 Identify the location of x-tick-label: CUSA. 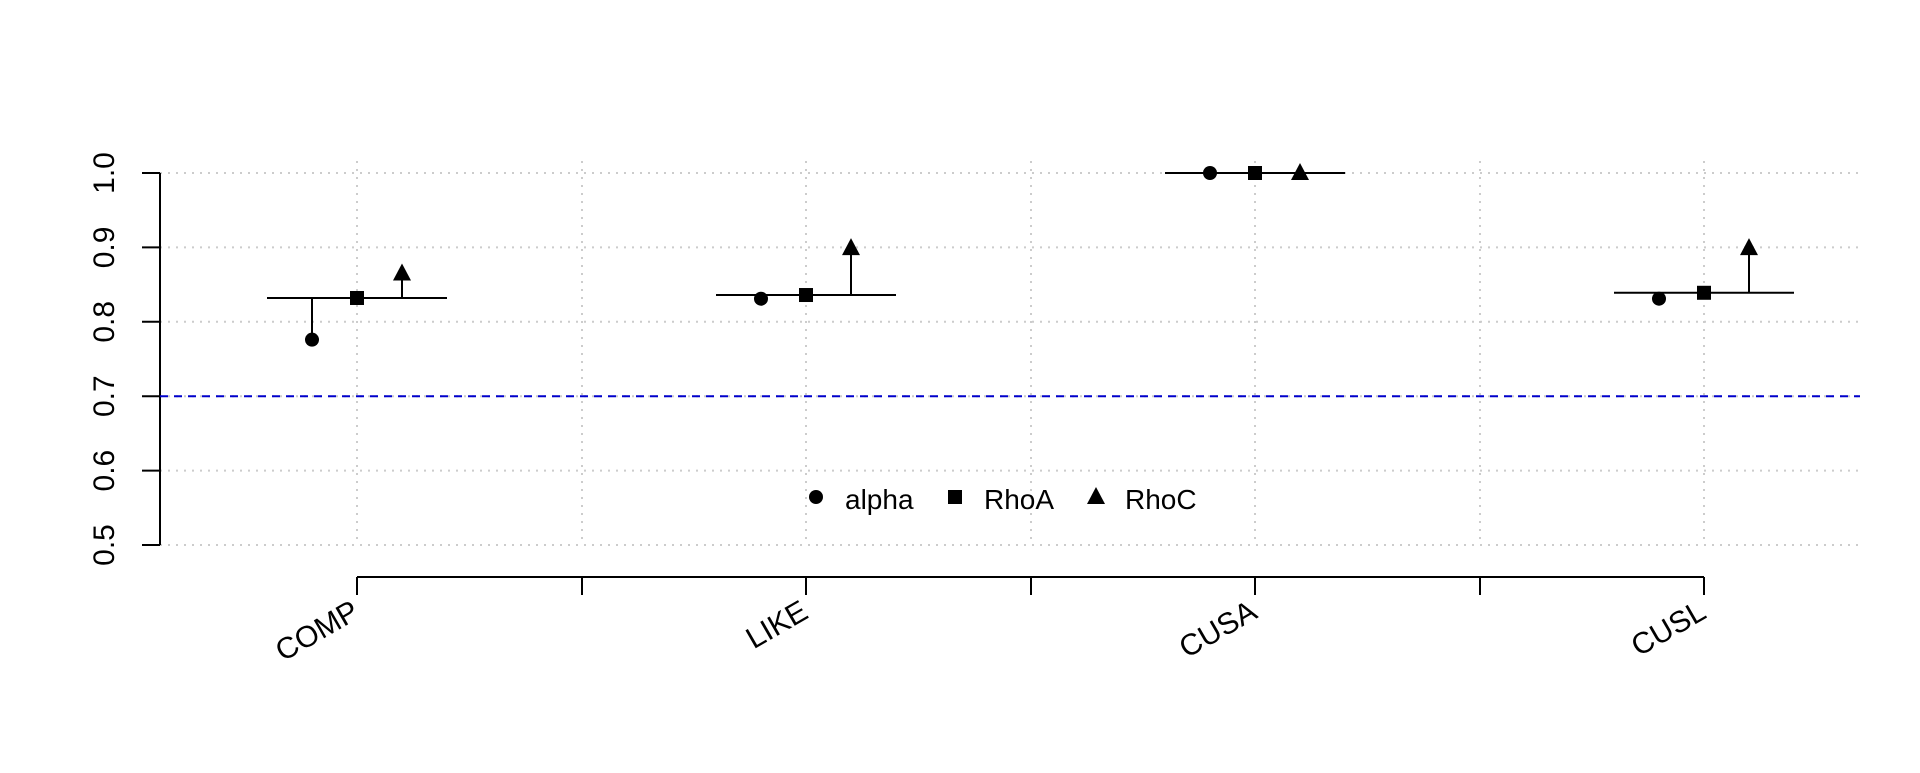
(1218, 629).